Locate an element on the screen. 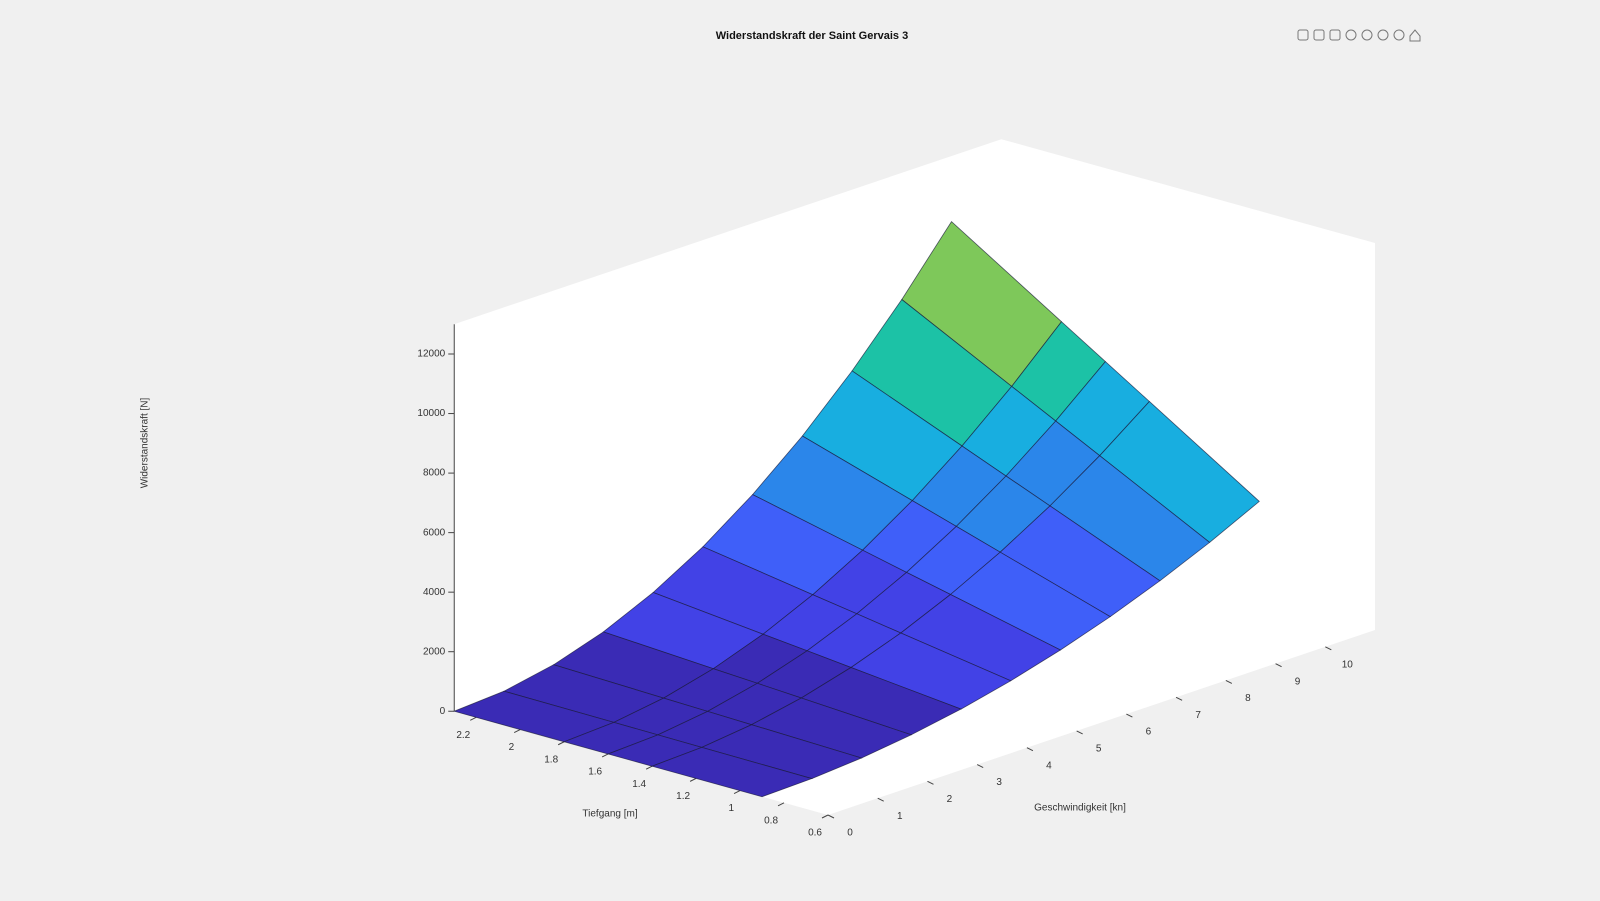 The image size is (1600, 901). y-tick-label: 2 is located at coordinates (512, 747).